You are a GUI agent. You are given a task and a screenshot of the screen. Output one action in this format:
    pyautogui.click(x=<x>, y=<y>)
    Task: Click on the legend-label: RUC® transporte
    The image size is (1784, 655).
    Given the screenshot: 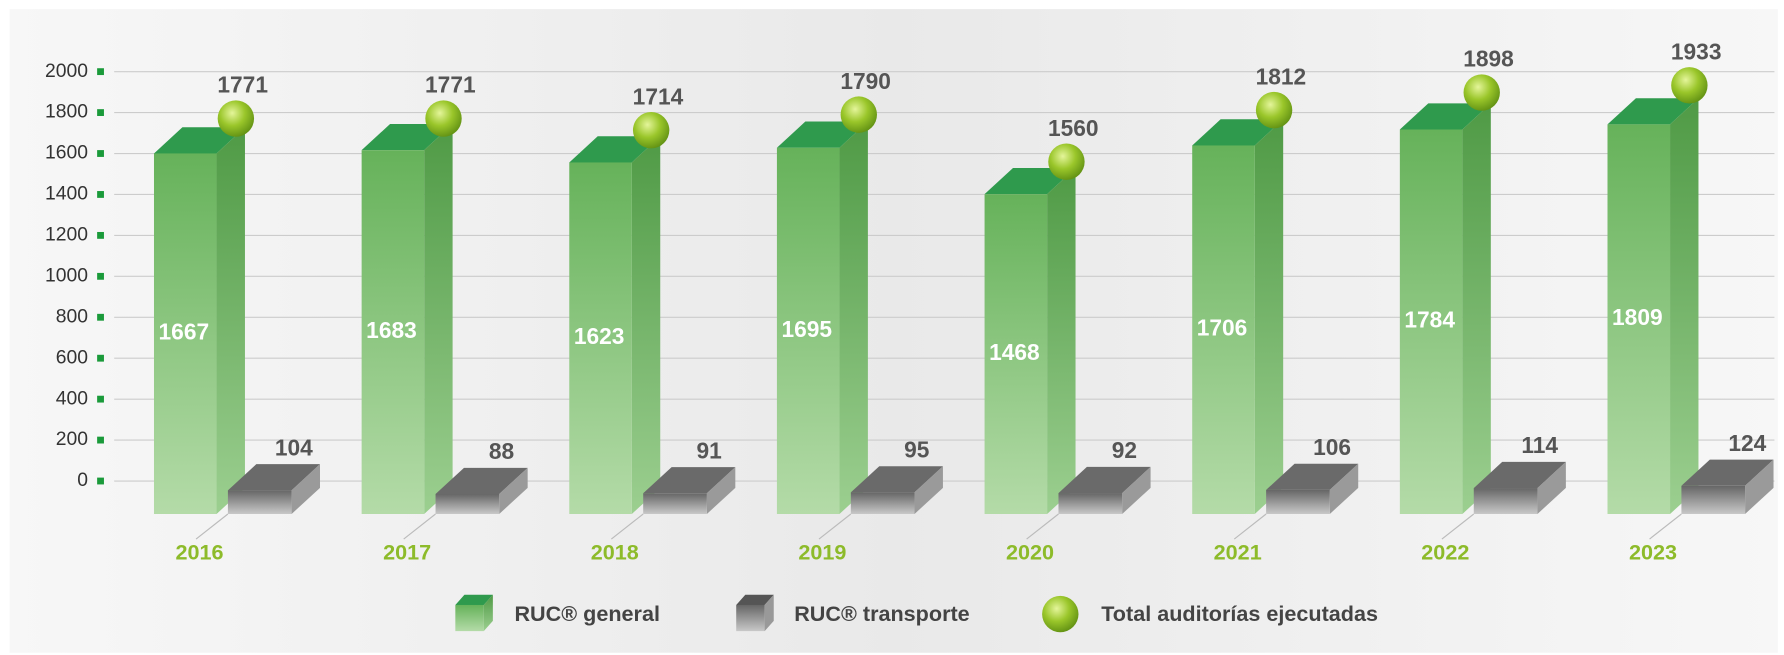 What is the action you would take?
    pyautogui.click(x=881, y=613)
    